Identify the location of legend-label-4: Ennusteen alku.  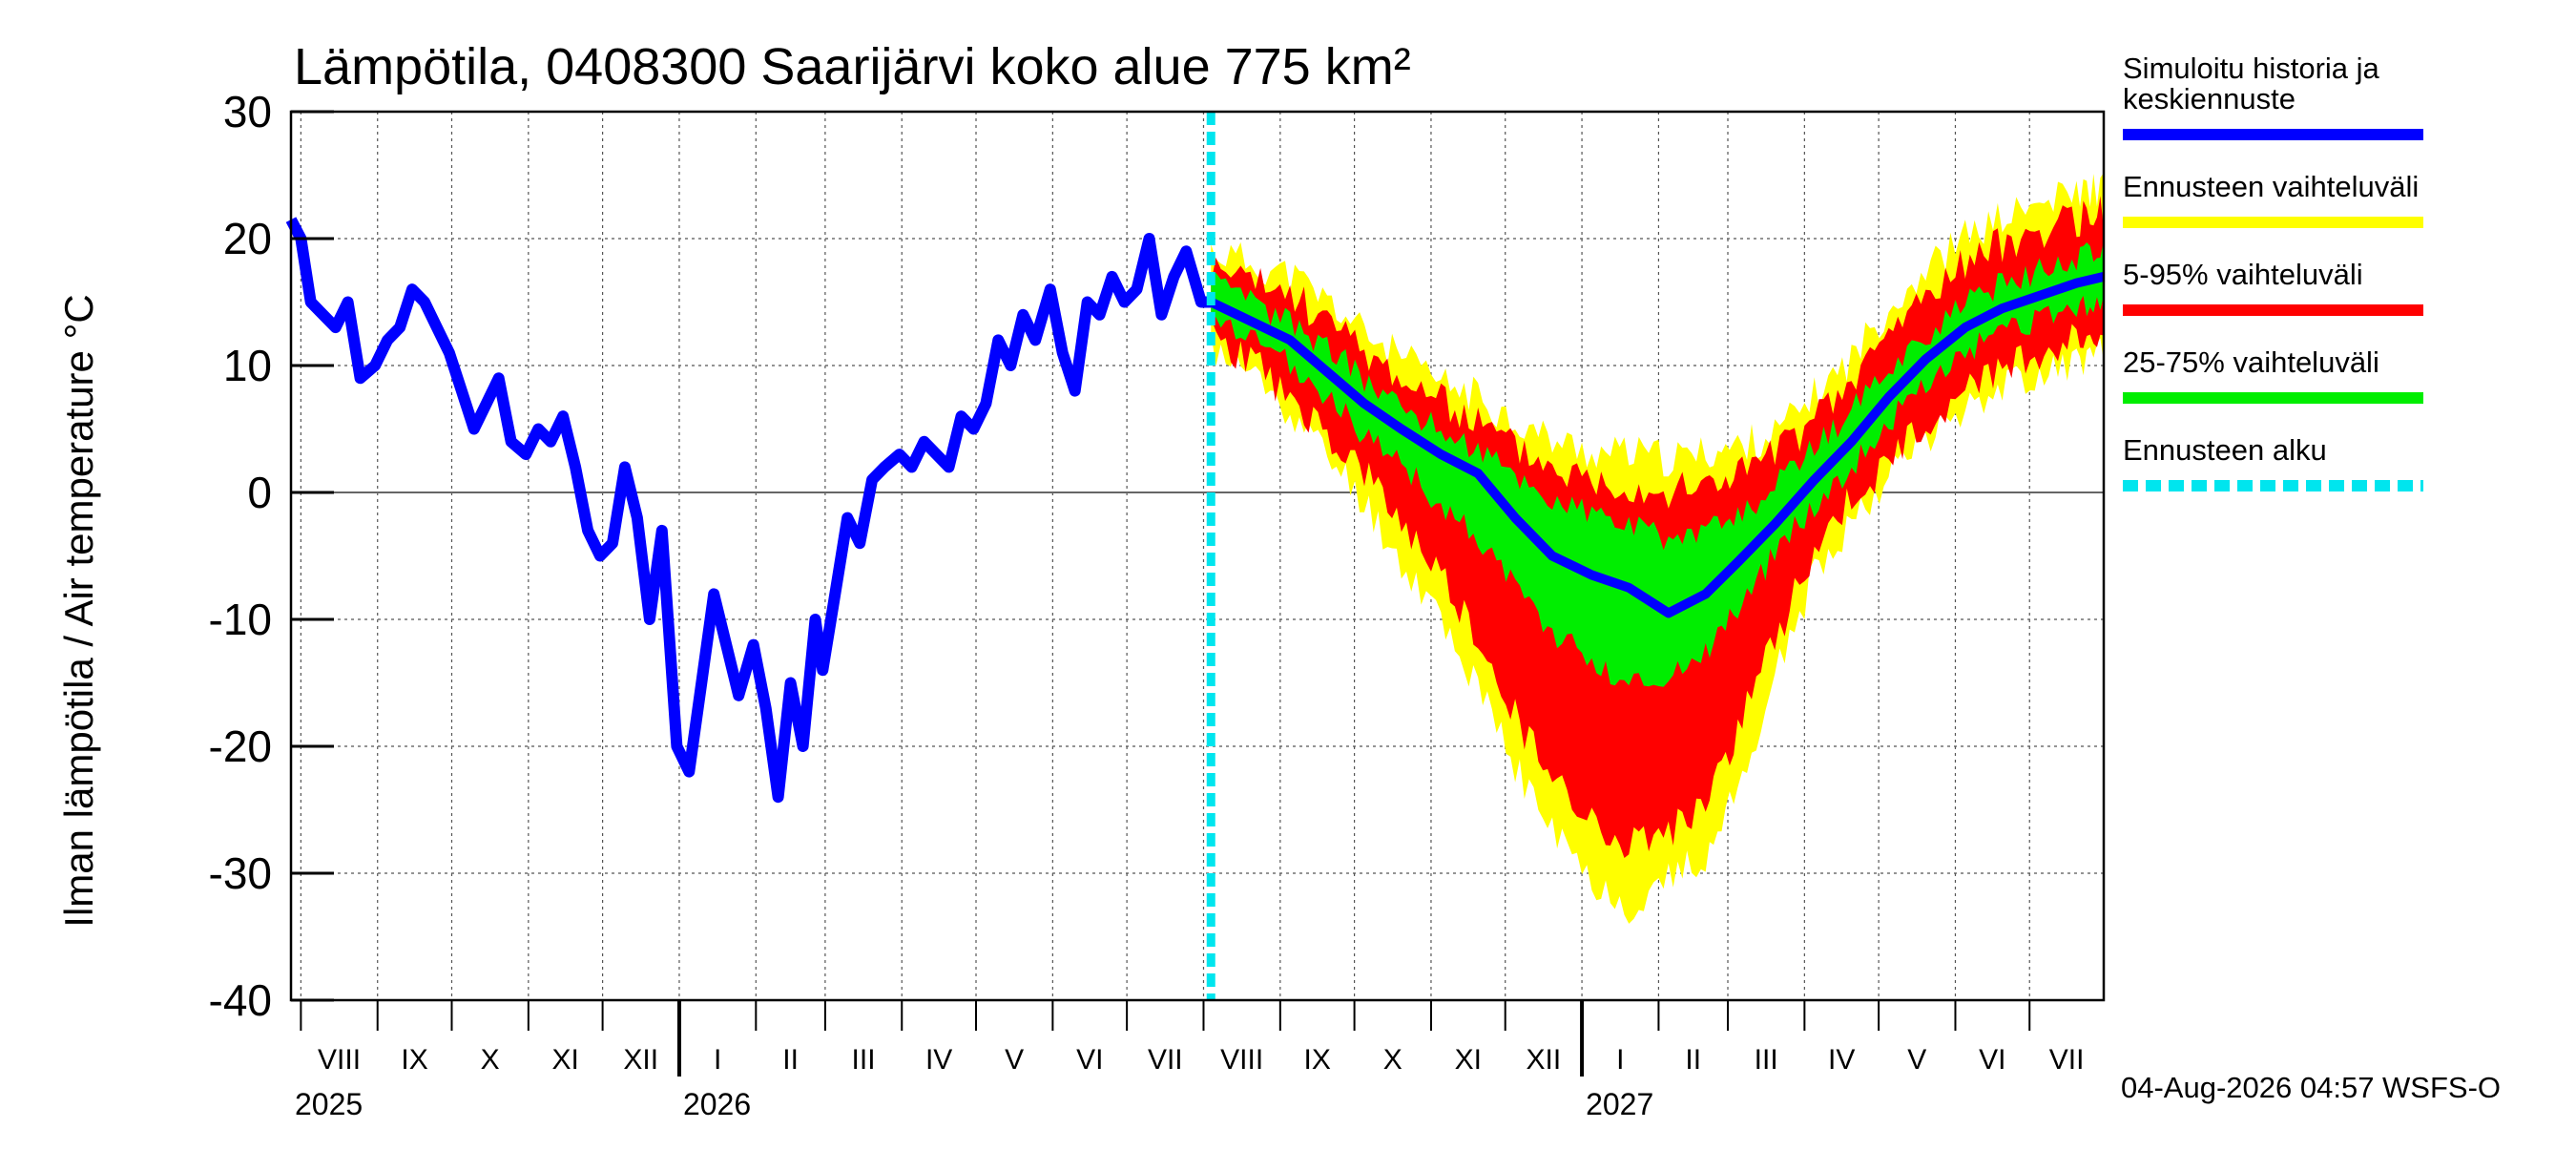
(2225, 450).